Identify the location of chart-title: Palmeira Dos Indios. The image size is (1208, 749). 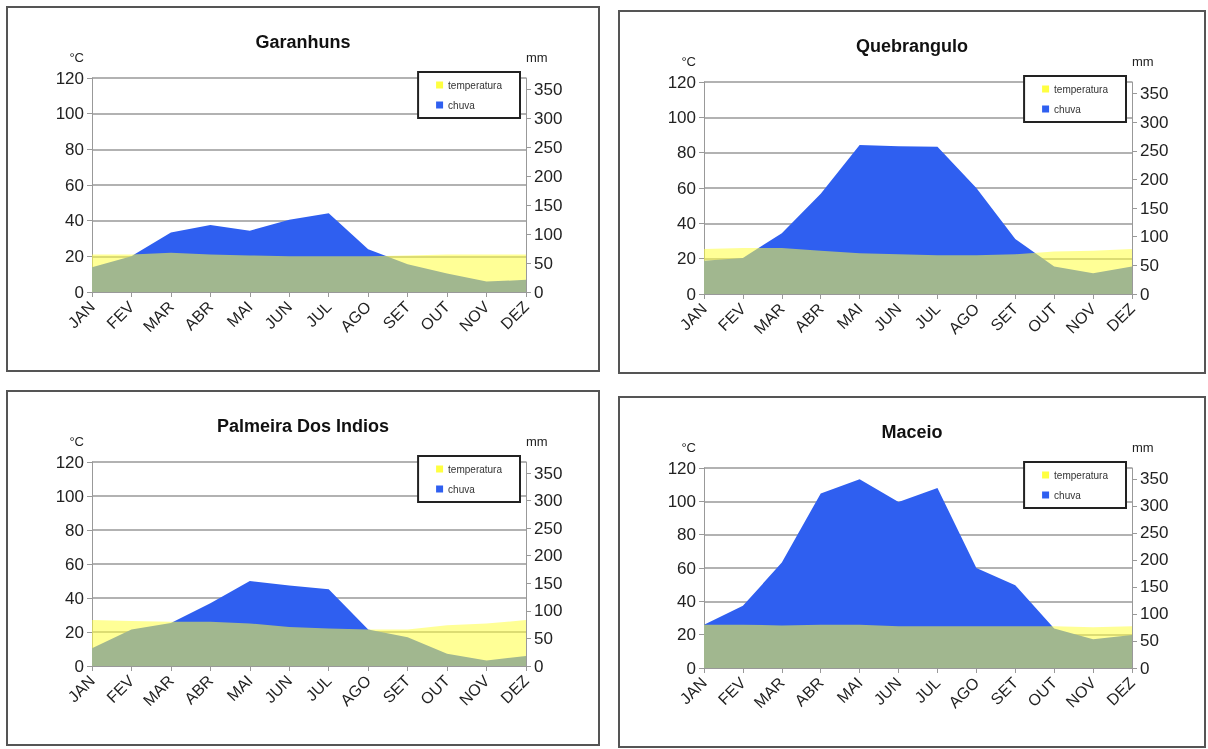
(303, 426).